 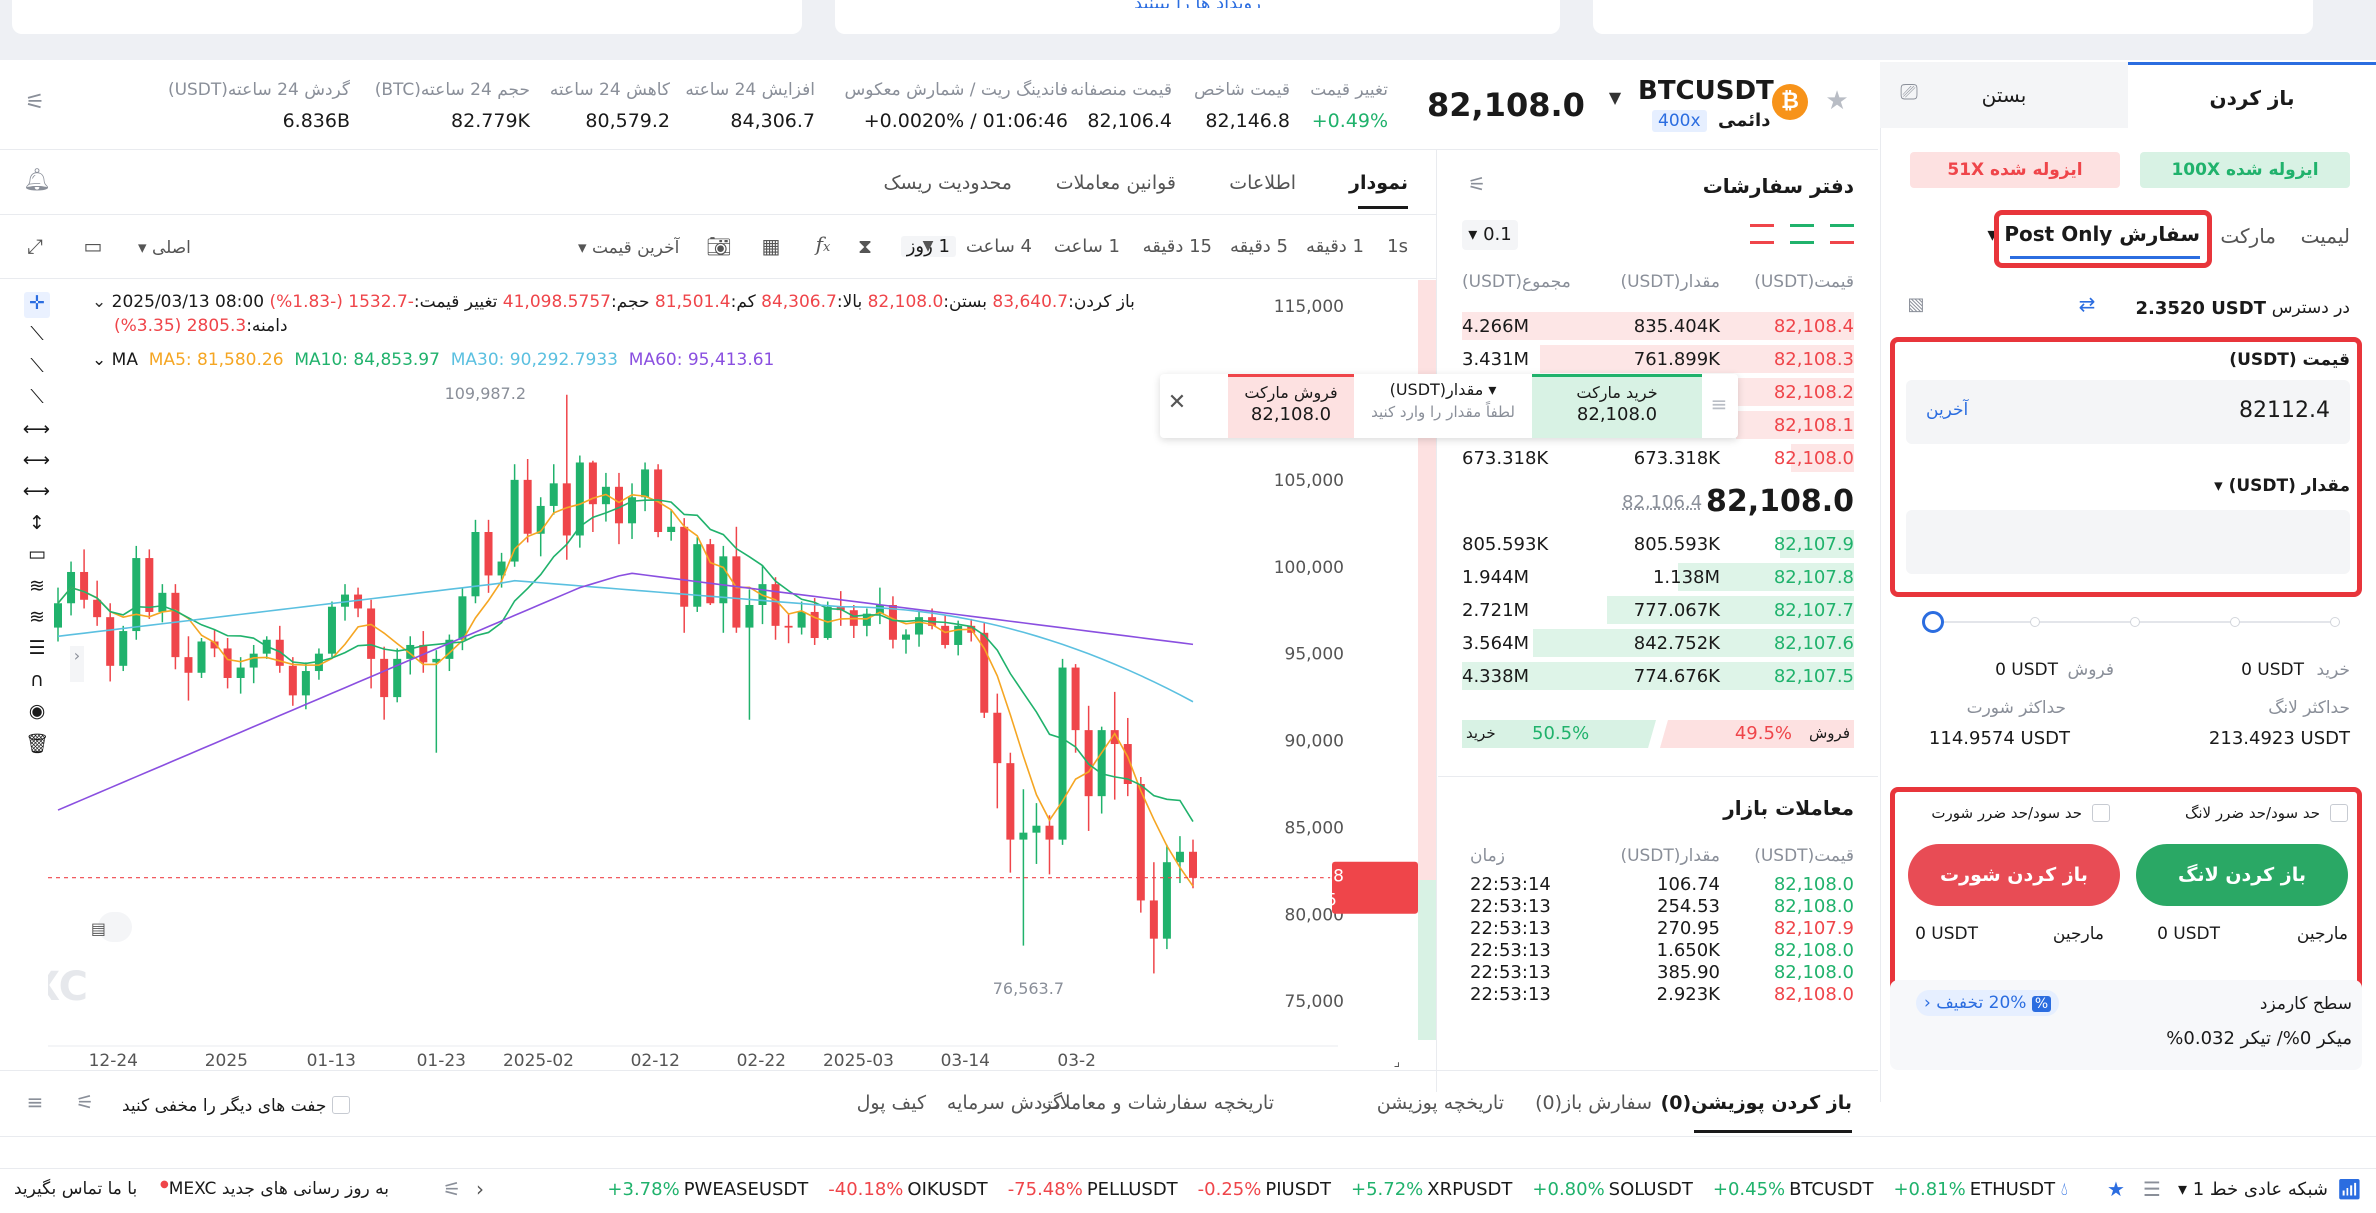 What do you see at coordinates (1658, 644) in the screenshot?
I see `bid-row: 82,107.6 842.752K 3.564M` at bounding box center [1658, 644].